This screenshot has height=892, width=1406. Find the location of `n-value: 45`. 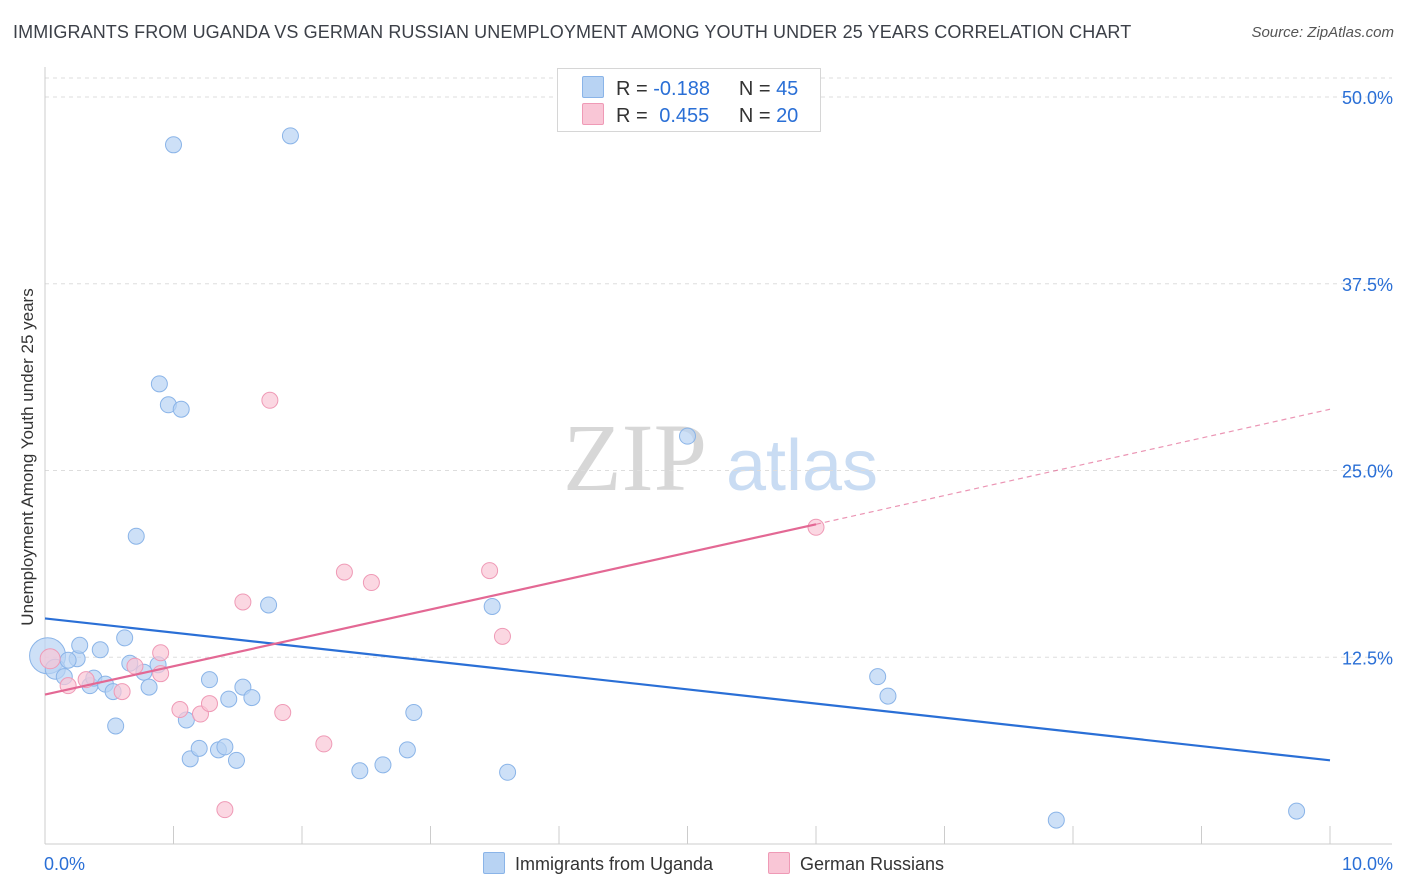

n-value: 45 is located at coordinates (787, 89).